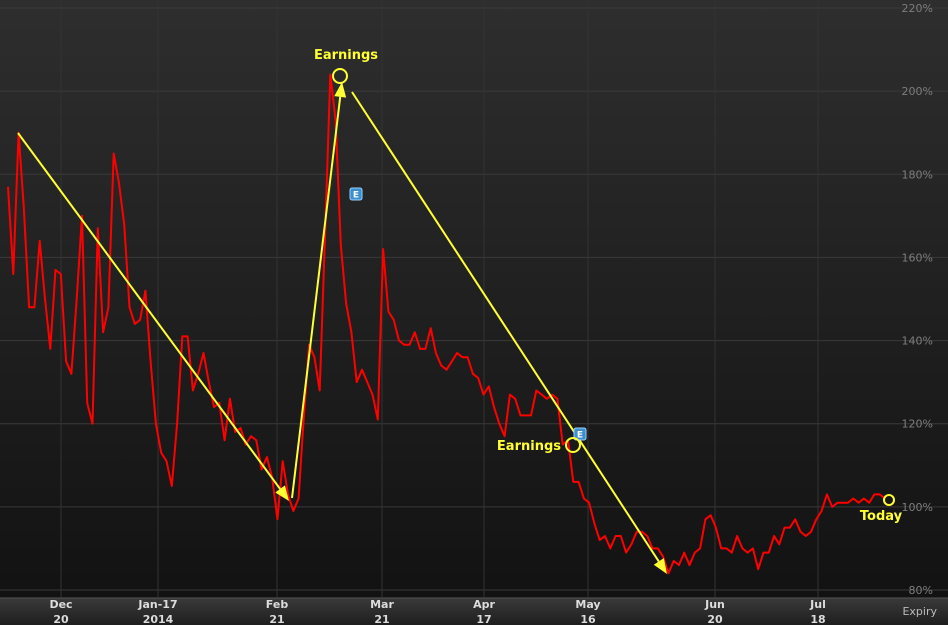 The image size is (948, 625). I want to click on x-tick-month: Dec, so click(60, 604).